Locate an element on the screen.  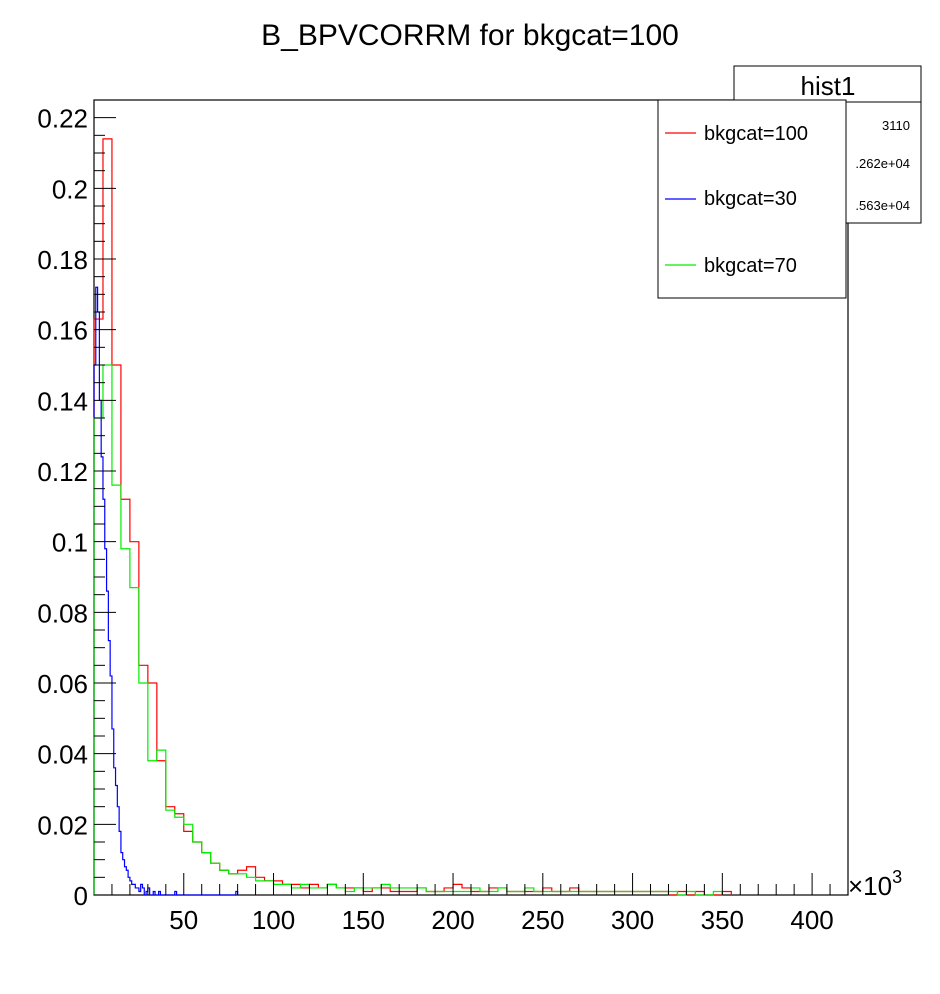
y-tick-label: 0.08 is located at coordinates (62, 613).